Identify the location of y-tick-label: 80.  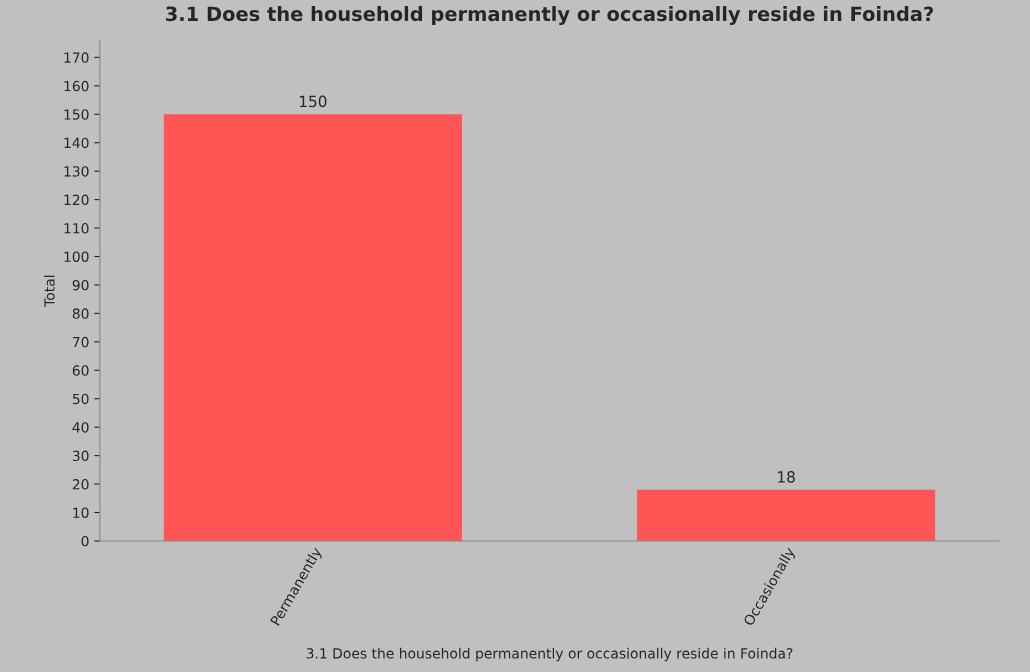
(80, 313).